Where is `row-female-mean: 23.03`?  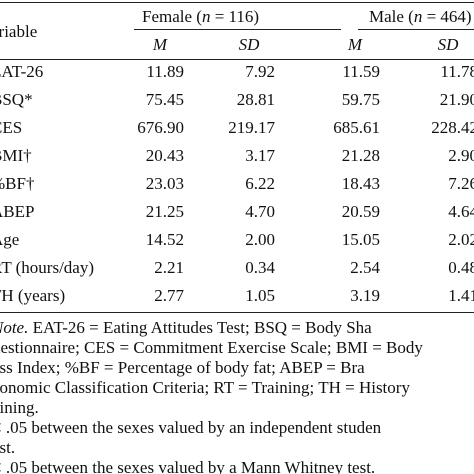
row-female-mean: 23.03 is located at coordinates (164, 183).